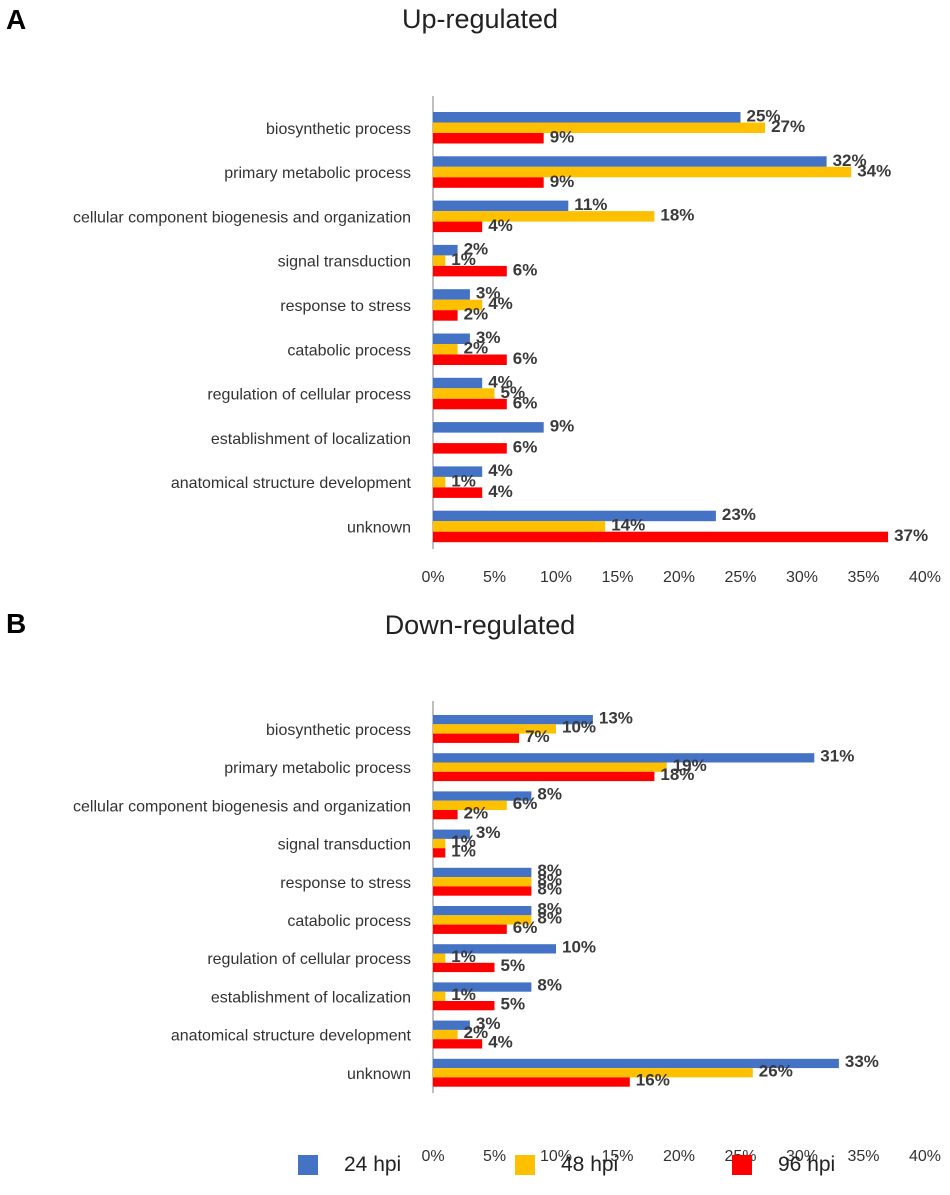 Image resolution: width=950 pixels, height=1195 pixels. Describe the element at coordinates (344, 262) in the screenshot. I see `up-category-label: signal transduction` at that location.